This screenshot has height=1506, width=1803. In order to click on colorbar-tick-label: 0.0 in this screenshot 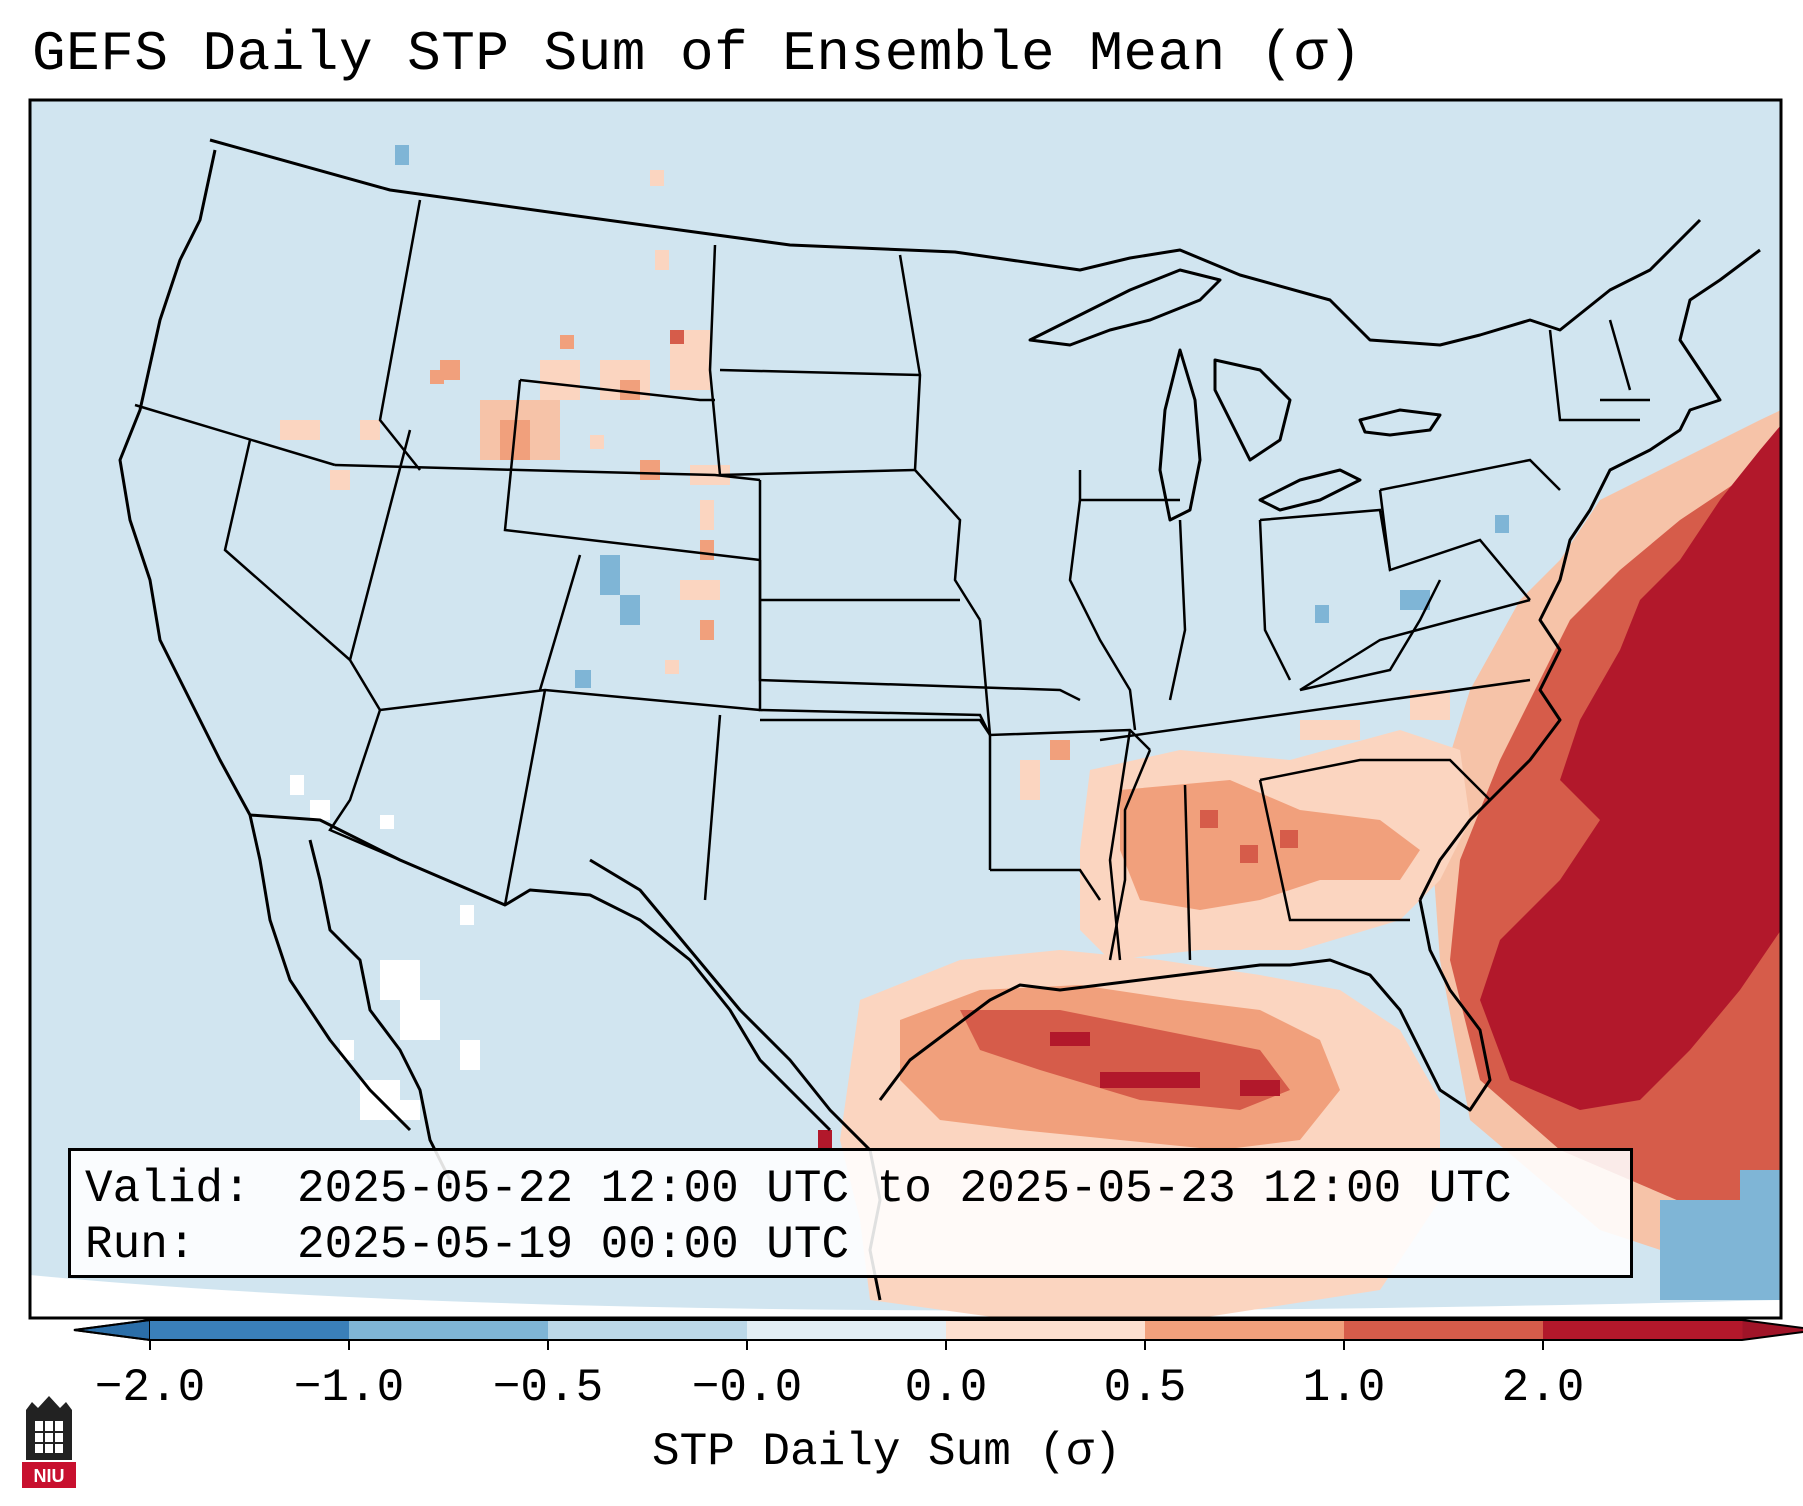, I will do `click(946, 1388)`.